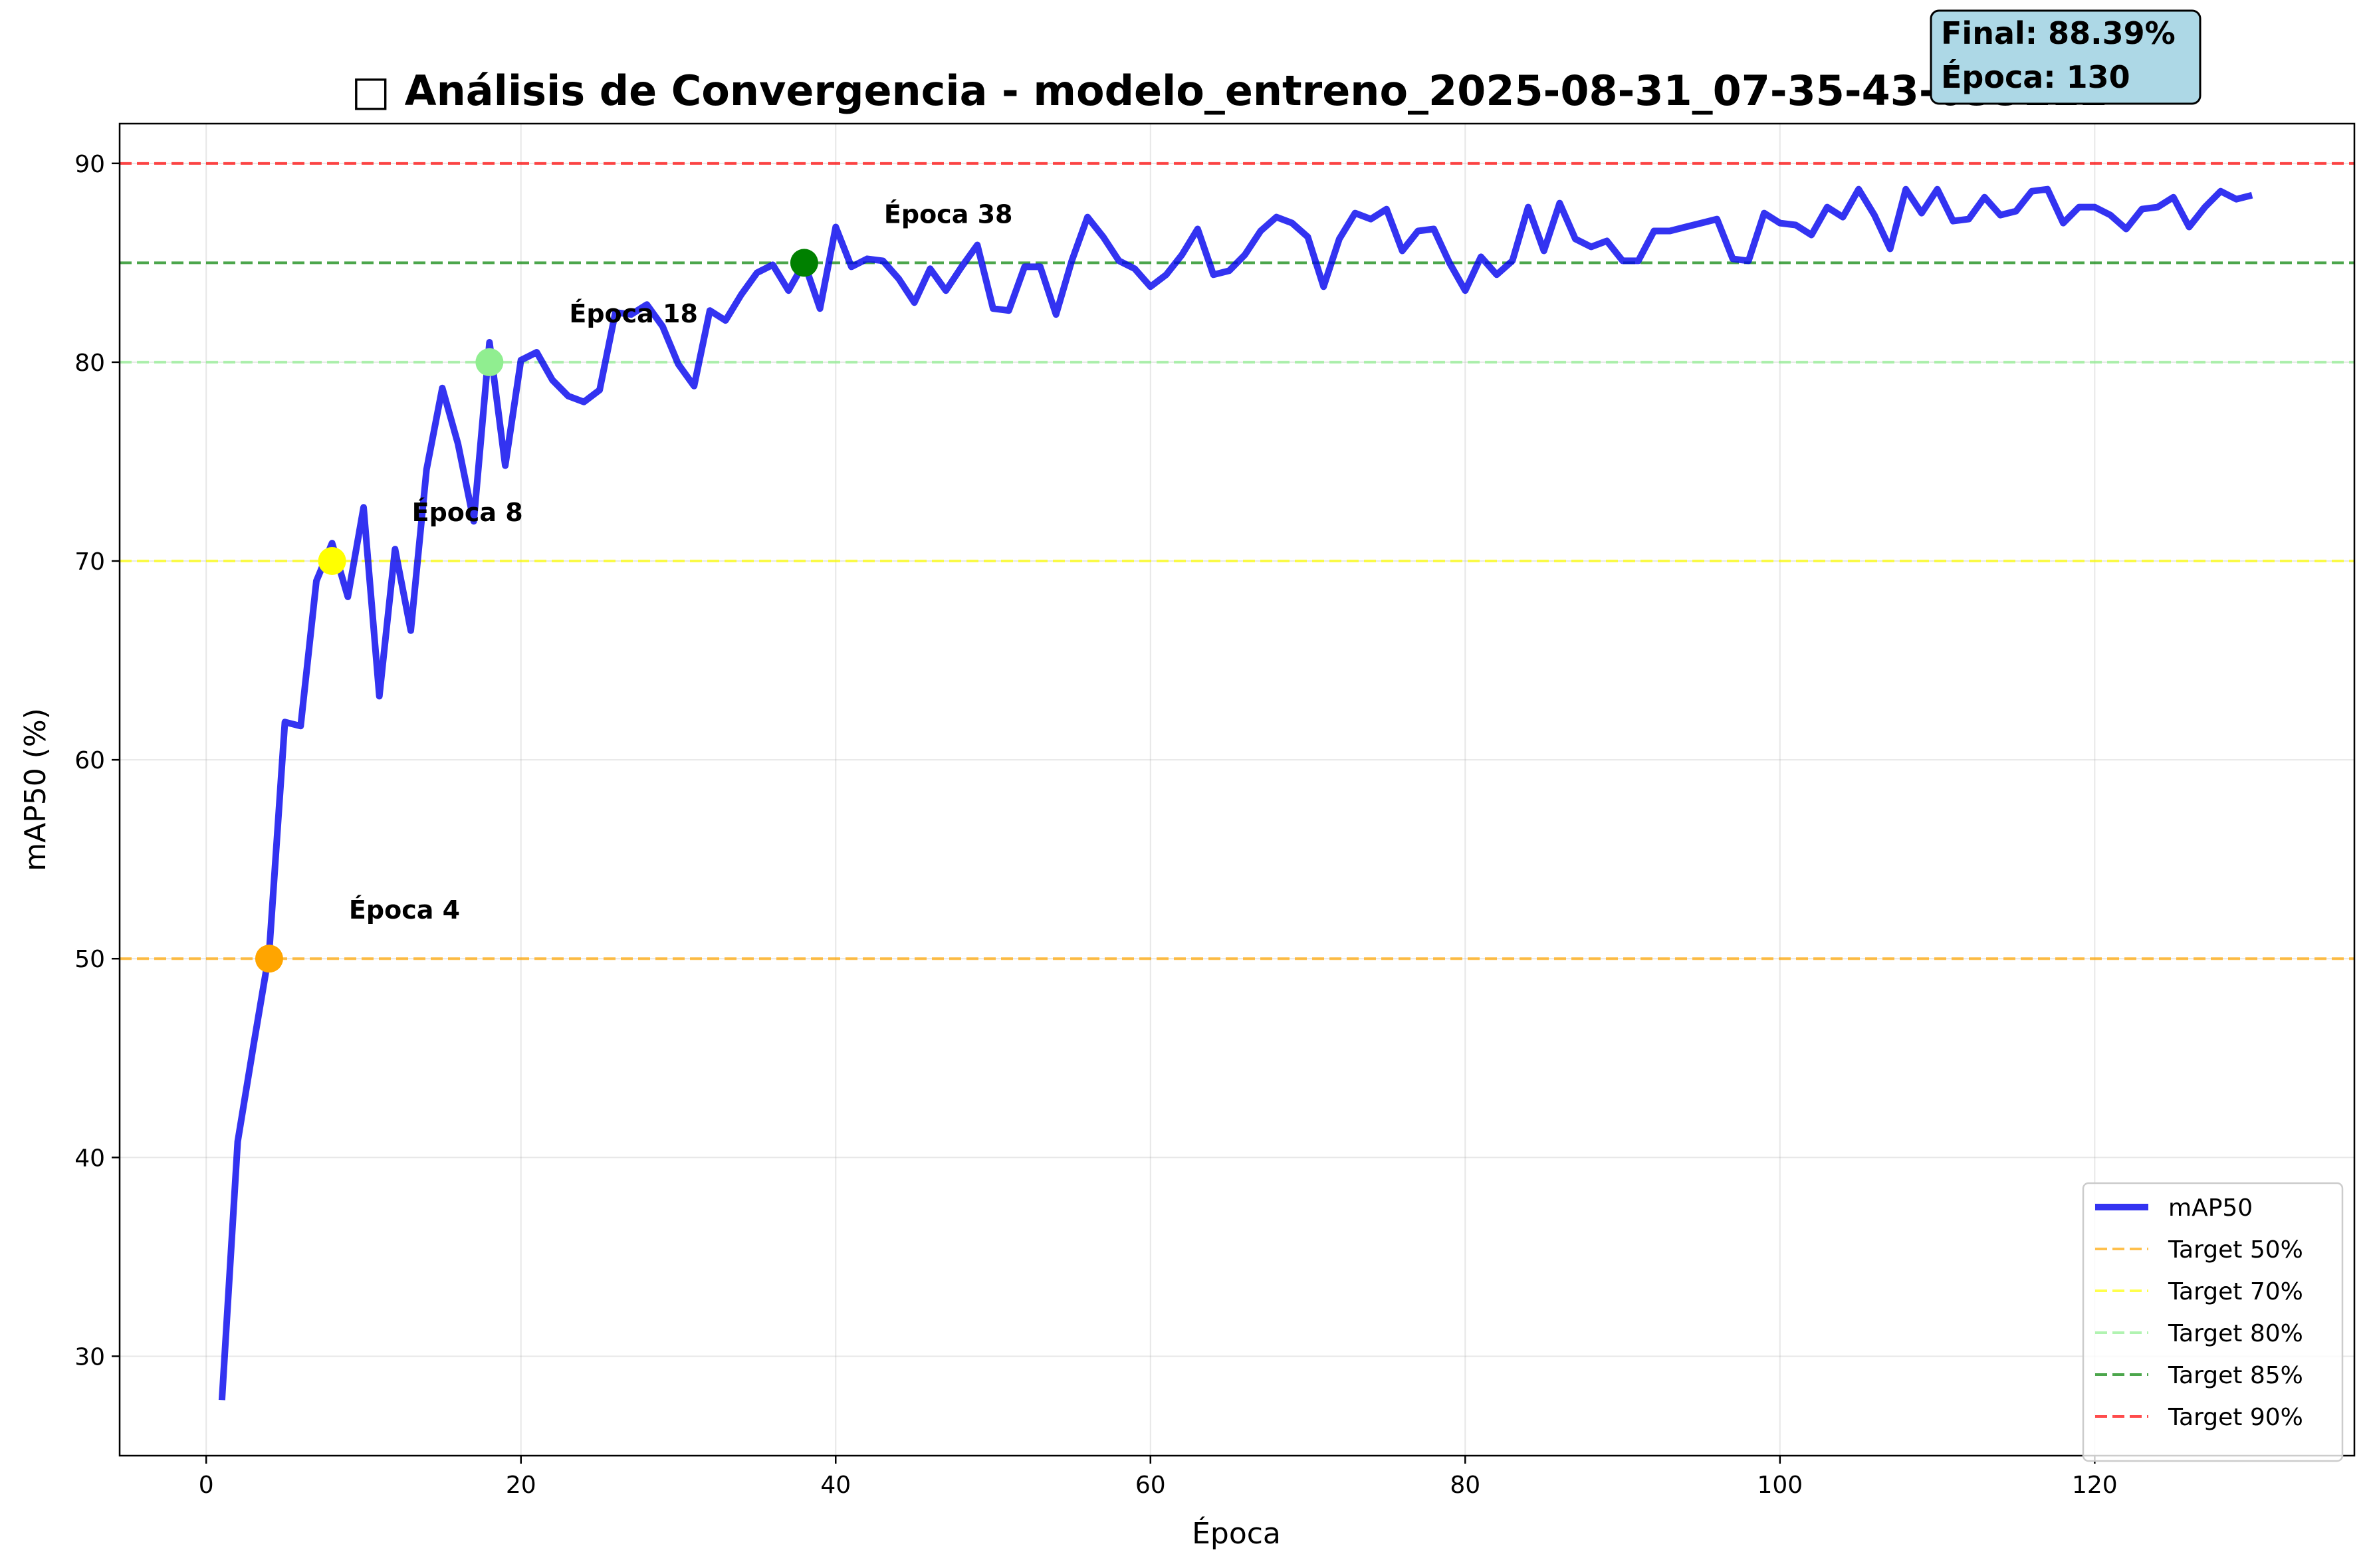  I want to click on x-tick-label: 80, so click(1465, 1485).